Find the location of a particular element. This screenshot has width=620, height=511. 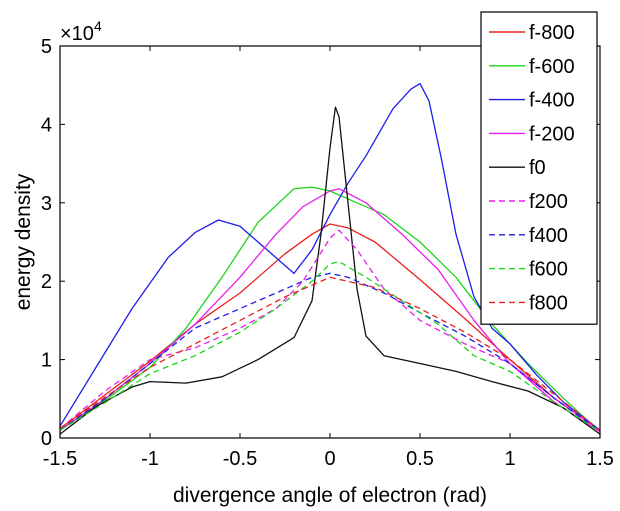

legend-label-1: f-600 is located at coordinates (552, 67).